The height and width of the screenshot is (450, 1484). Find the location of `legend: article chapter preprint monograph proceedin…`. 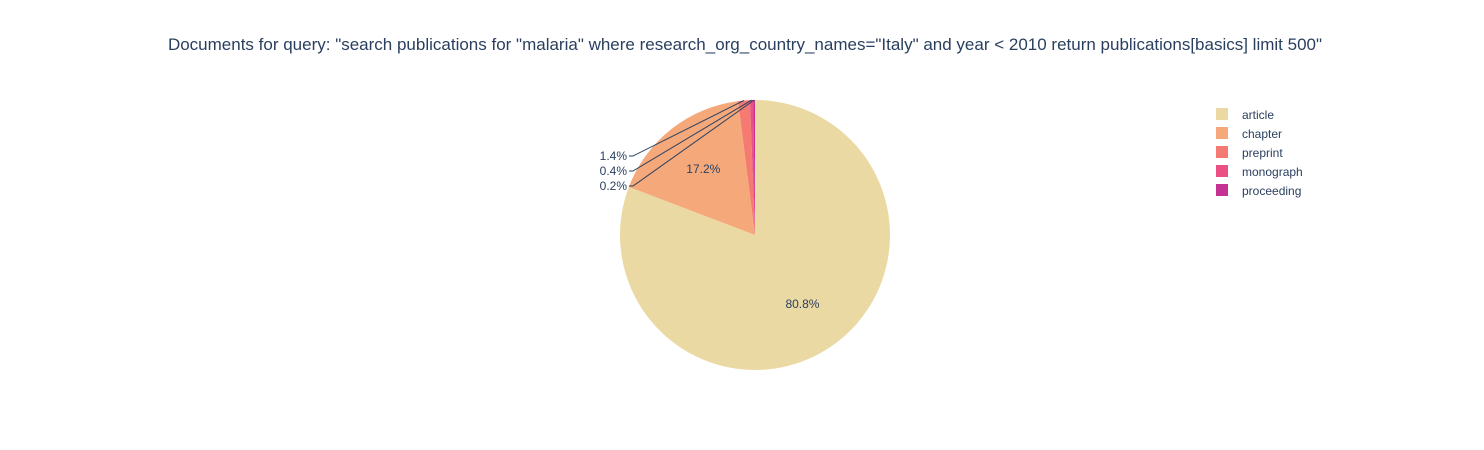

legend: article chapter preprint monograph proceedin… is located at coordinates (1259, 153).